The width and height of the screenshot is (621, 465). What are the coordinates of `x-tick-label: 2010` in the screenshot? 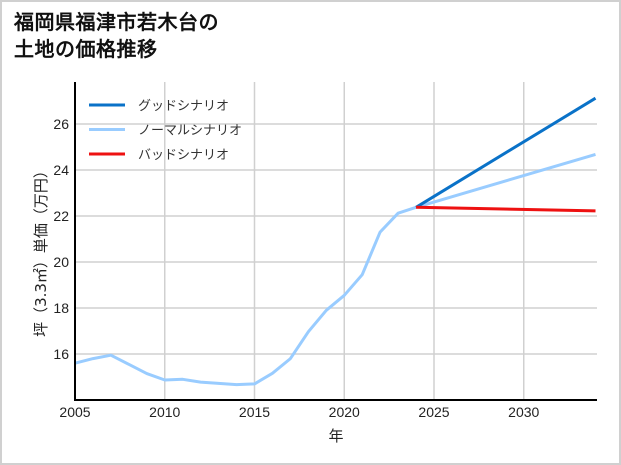 It's located at (164, 412).